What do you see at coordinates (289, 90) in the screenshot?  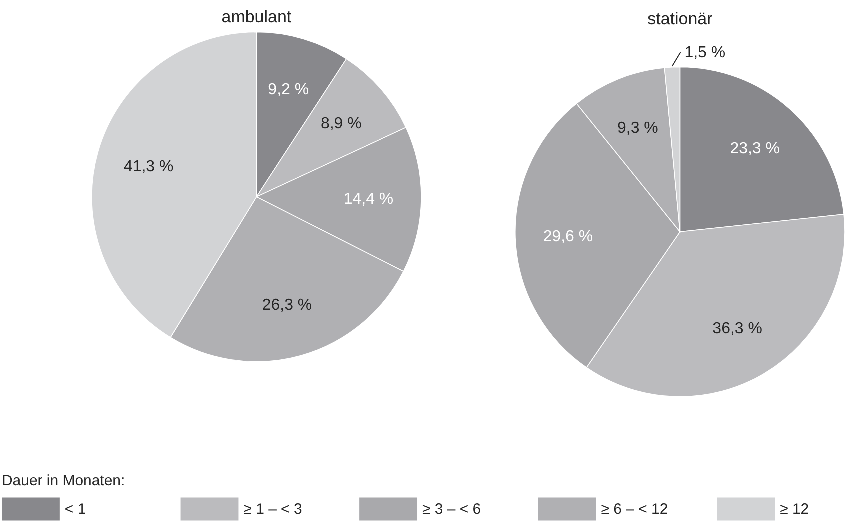 I see `data-label: 9,2 %` at bounding box center [289, 90].